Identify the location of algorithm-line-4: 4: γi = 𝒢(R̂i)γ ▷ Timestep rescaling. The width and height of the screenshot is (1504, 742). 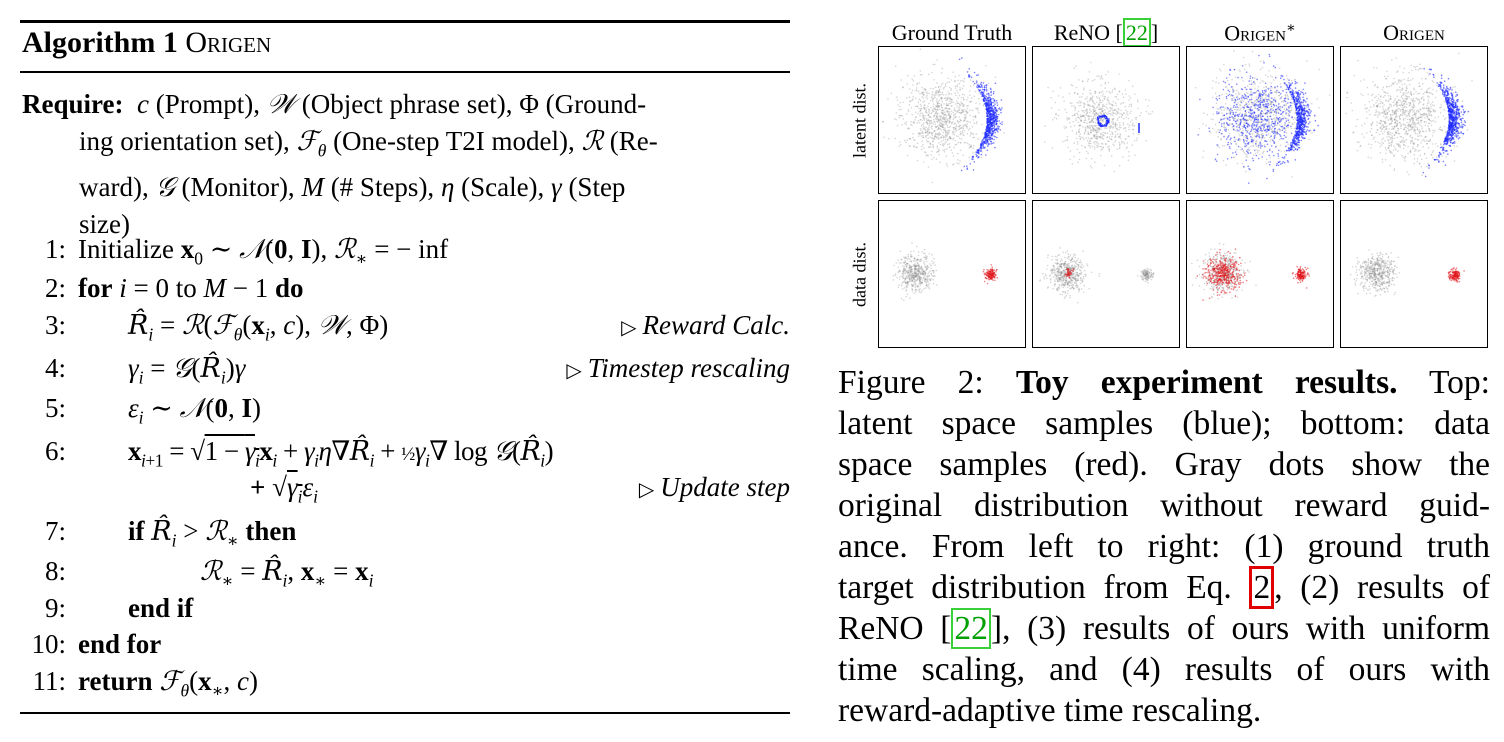
(417, 370).